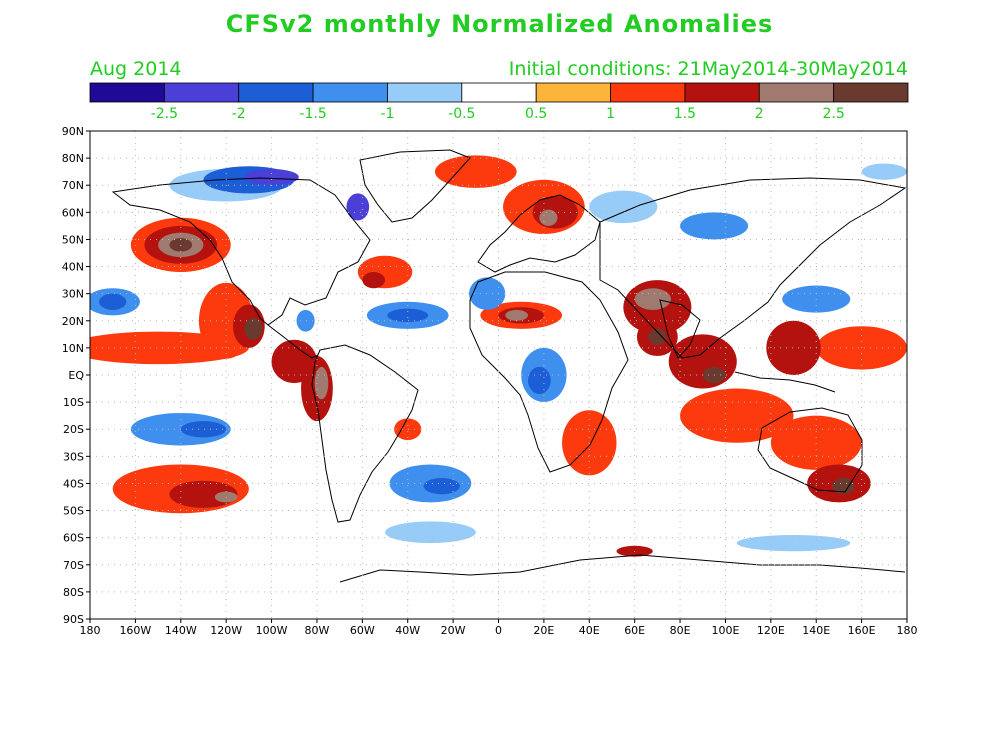  Describe the element at coordinates (407, 630) in the screenshot. I see `lon-label: 40W` at that location.